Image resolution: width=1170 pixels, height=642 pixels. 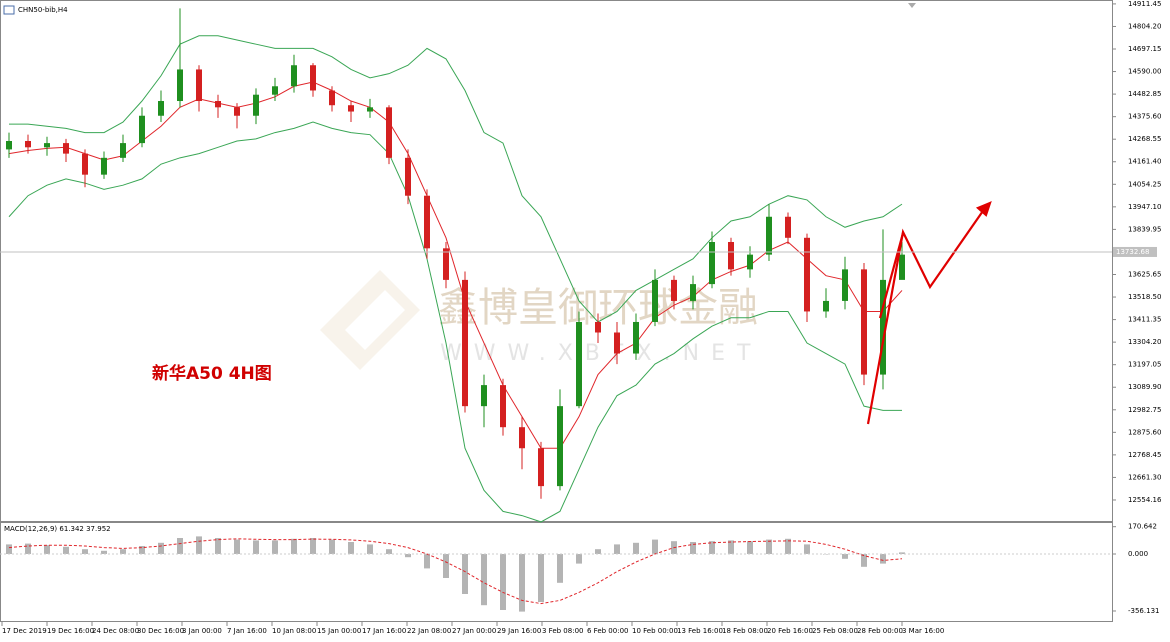 I want to click on y-tick-label: 14161.40, so click(x=1144, y=162).